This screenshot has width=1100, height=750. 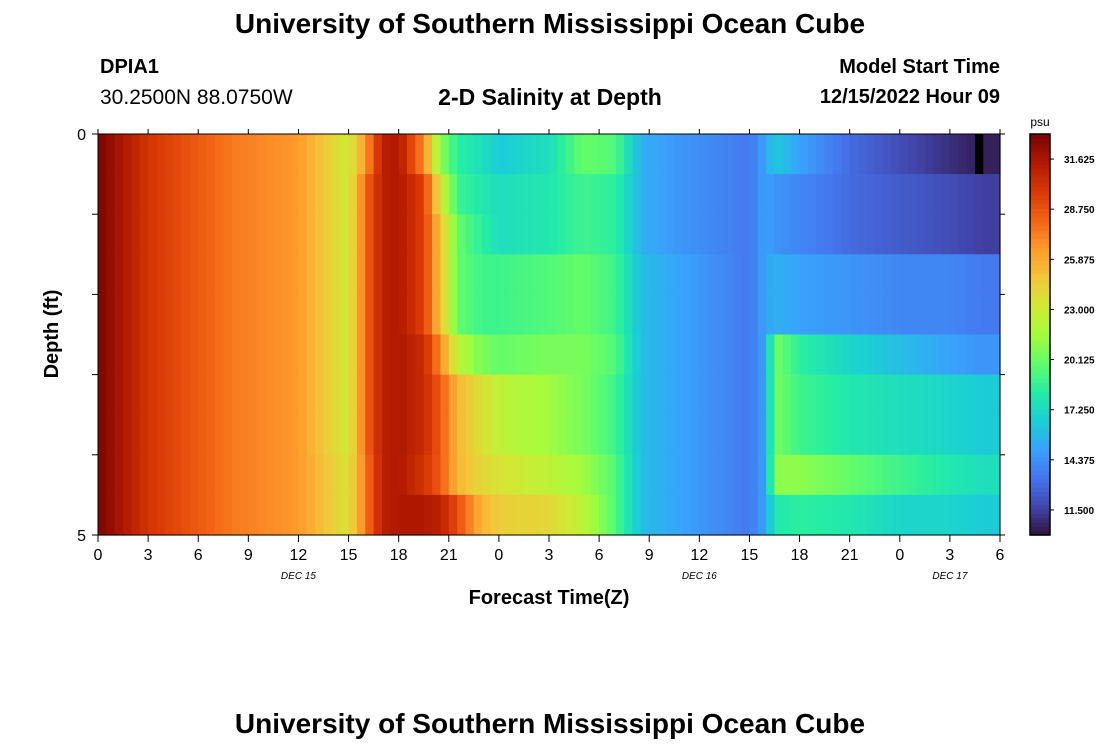 What do you see at coordinates (1079, 461) in the screenshot?
I see `colorbar-tick-label: 14.375` at bounding box center [1079, 461].